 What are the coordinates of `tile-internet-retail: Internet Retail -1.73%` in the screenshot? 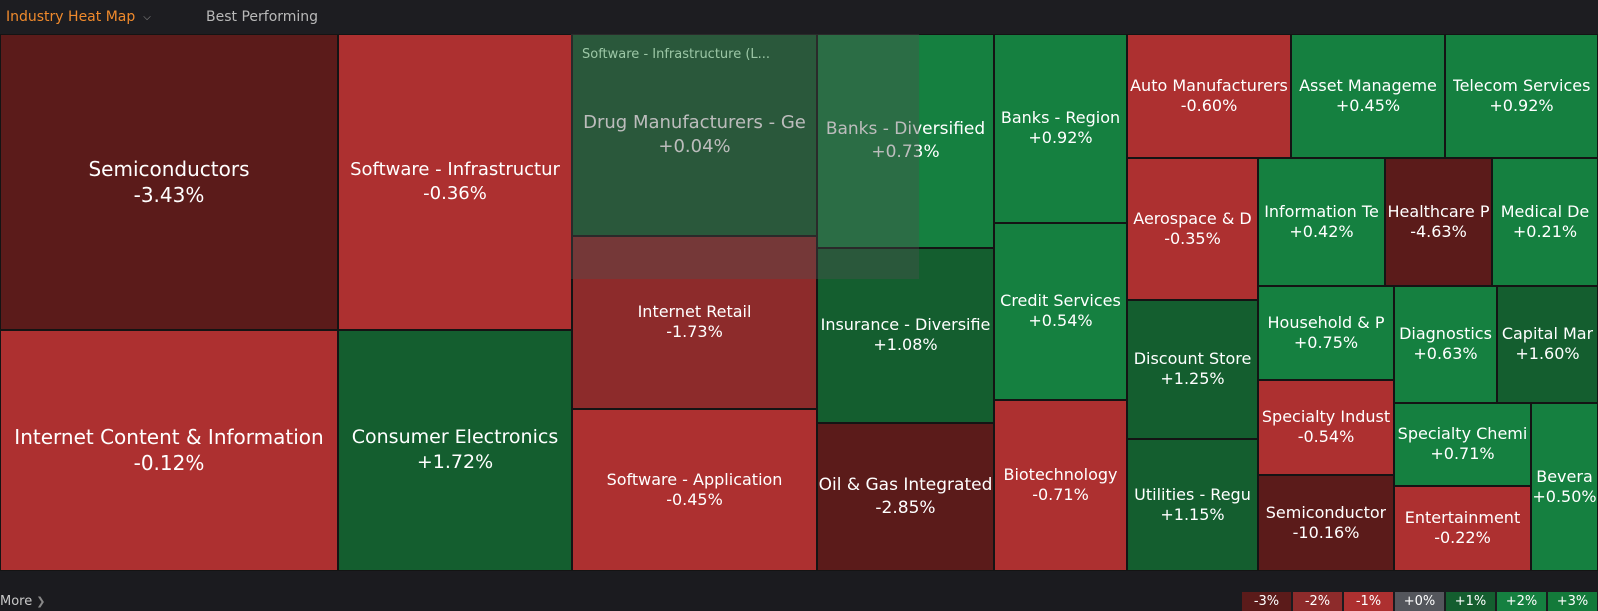 It's located at (694, 322).